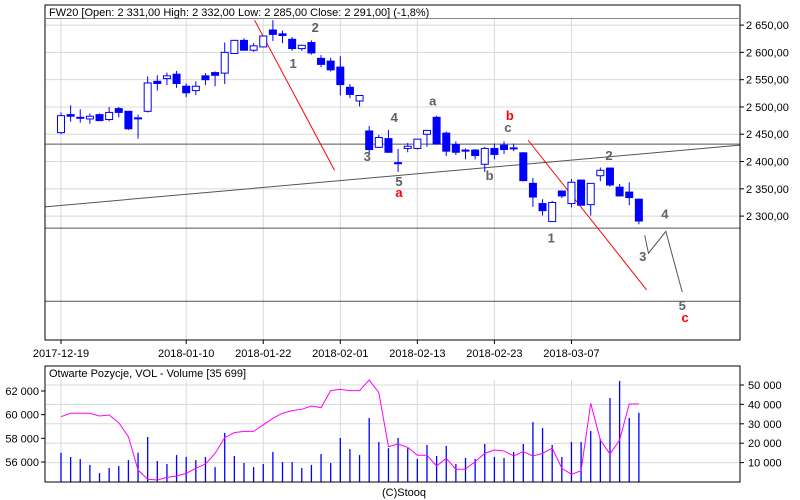 The image size is (800, 500). I want to click on date-tick-label: 2018-03-07, so click(571, 354).